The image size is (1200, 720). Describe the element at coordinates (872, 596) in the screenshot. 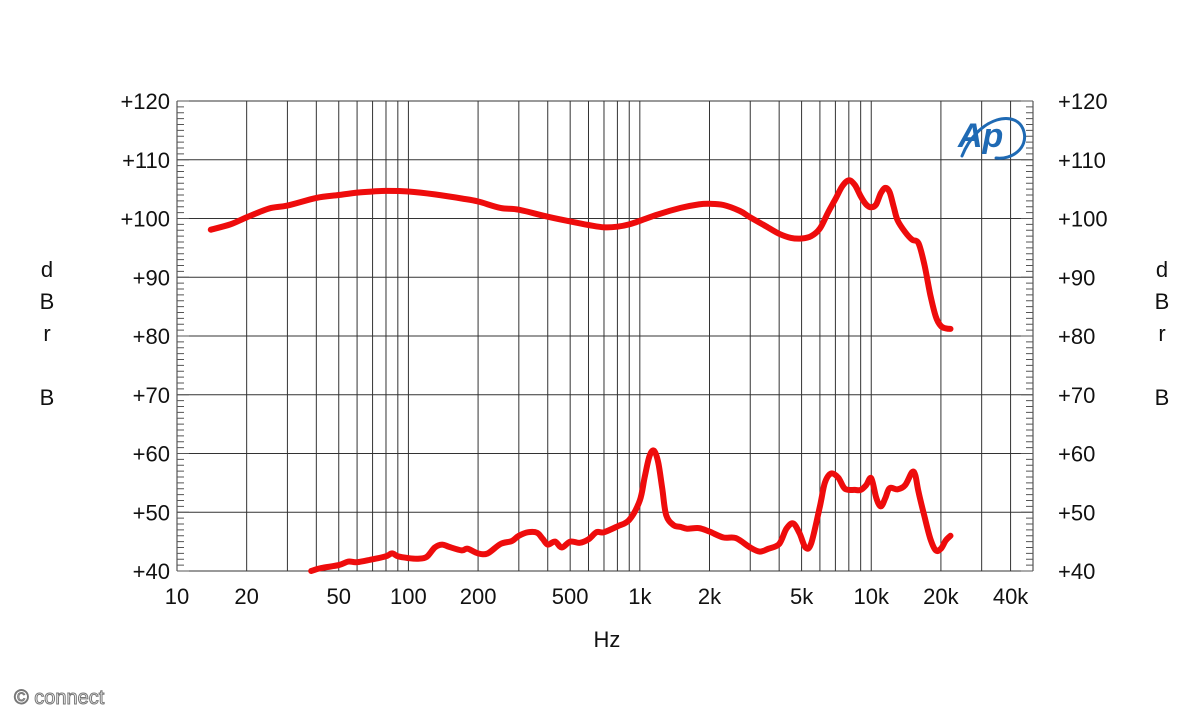

I see `x-tick-label: 10k` at that location.